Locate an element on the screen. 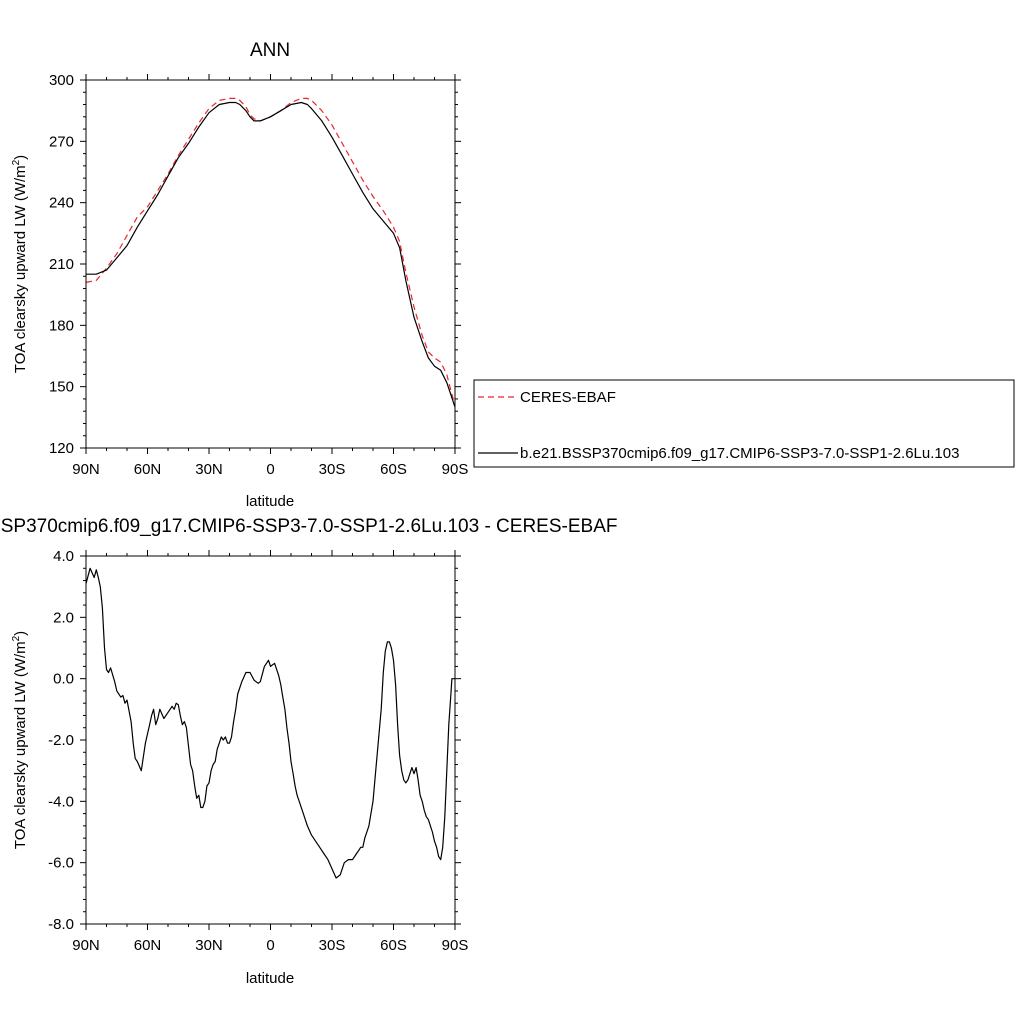  y-tick-label: 180 is located at coordinates (61, 325).